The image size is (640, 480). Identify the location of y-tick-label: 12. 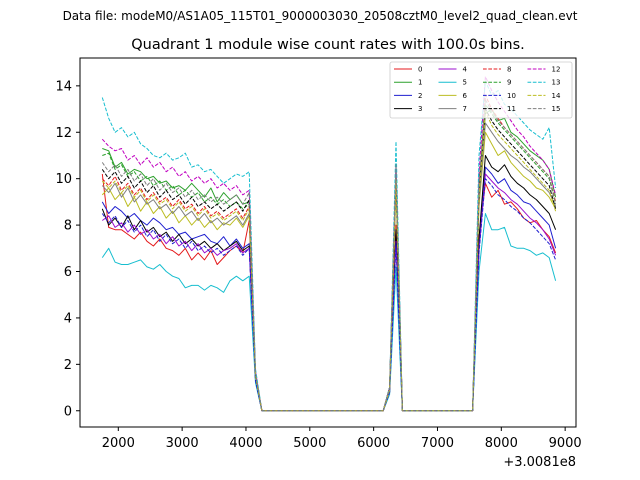
(63, 133).